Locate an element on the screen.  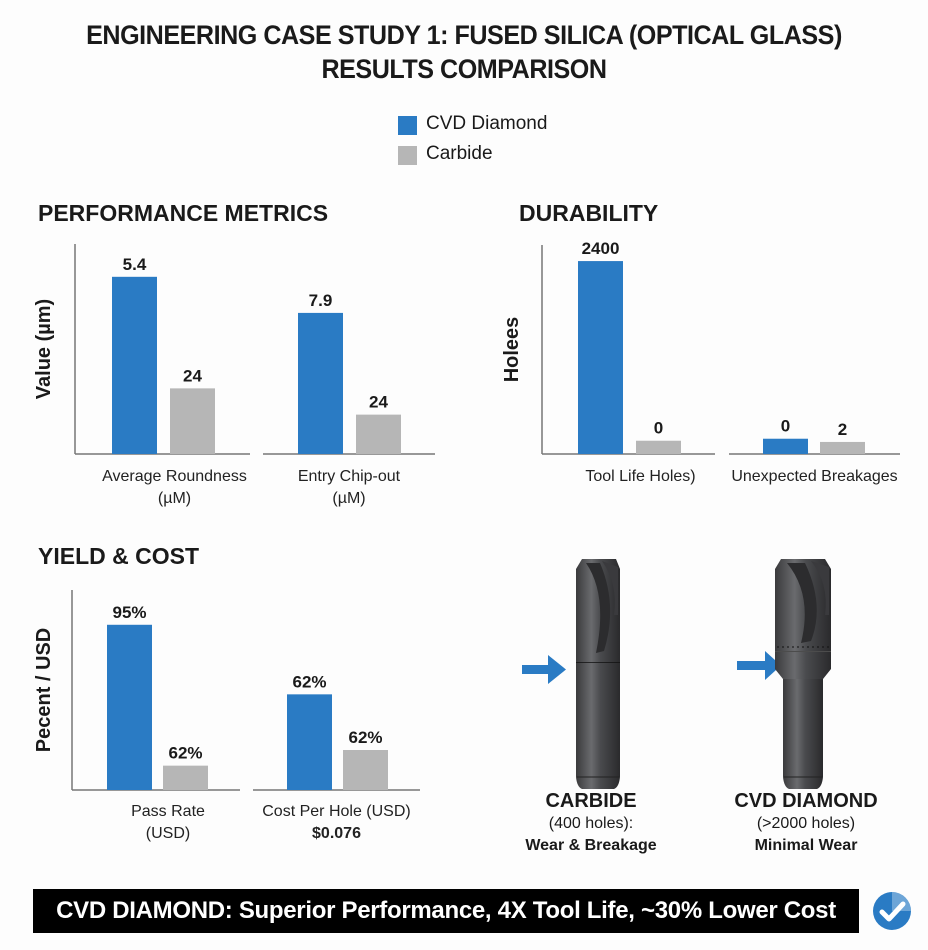
category-label: Cost Per Hole (USD) is located at coordinates (336, 811).